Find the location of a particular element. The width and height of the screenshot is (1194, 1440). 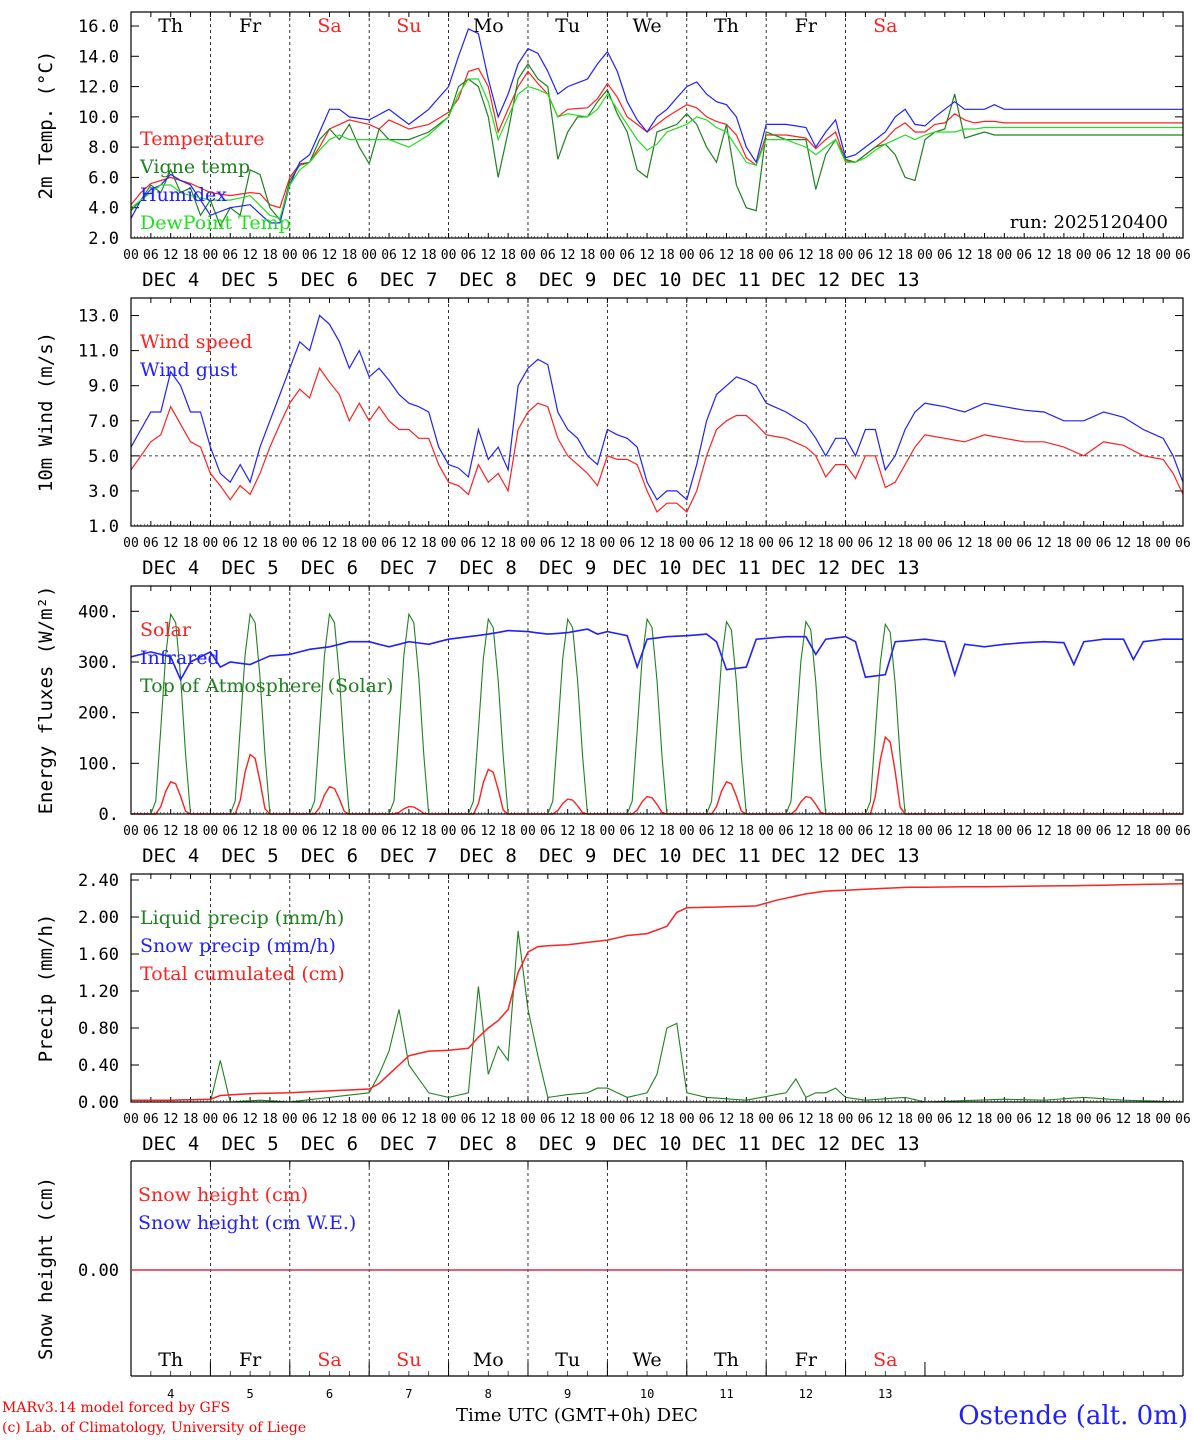

y-tick-label: 100. is located at coordinates (98, 764).